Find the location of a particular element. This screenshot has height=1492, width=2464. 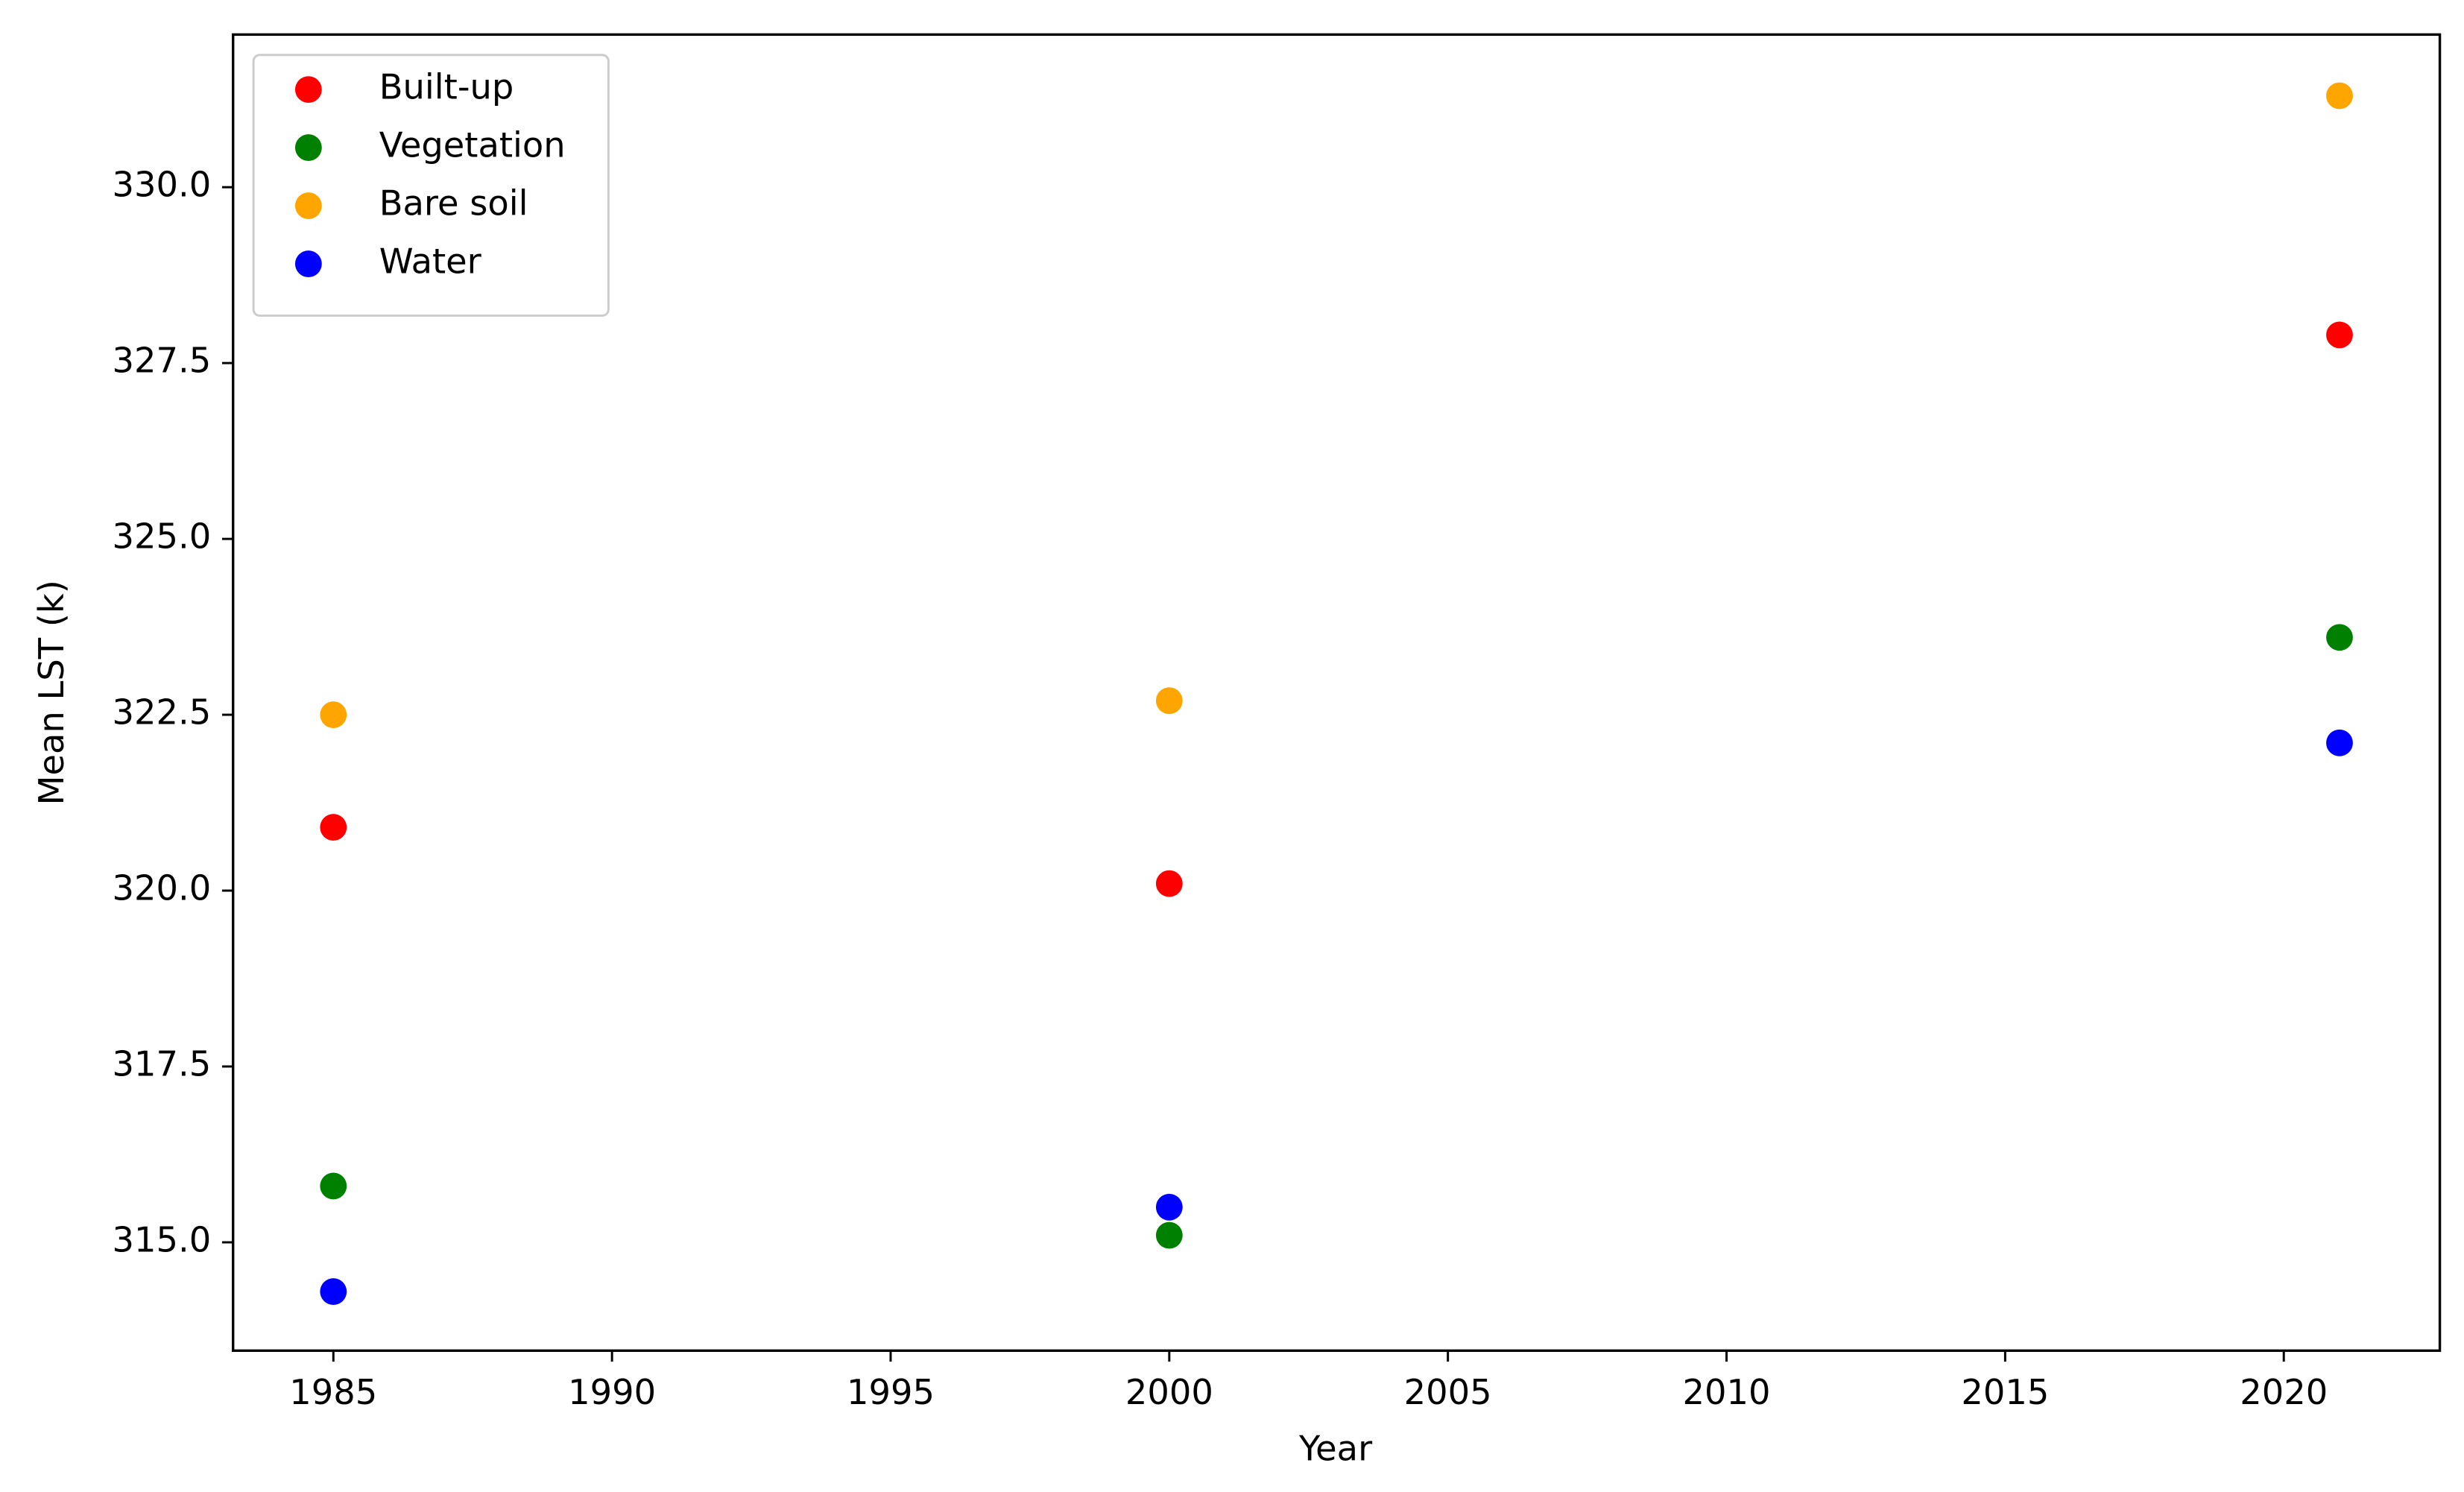

x-tick-label: 1990 is located at coordinates (612, 1392).